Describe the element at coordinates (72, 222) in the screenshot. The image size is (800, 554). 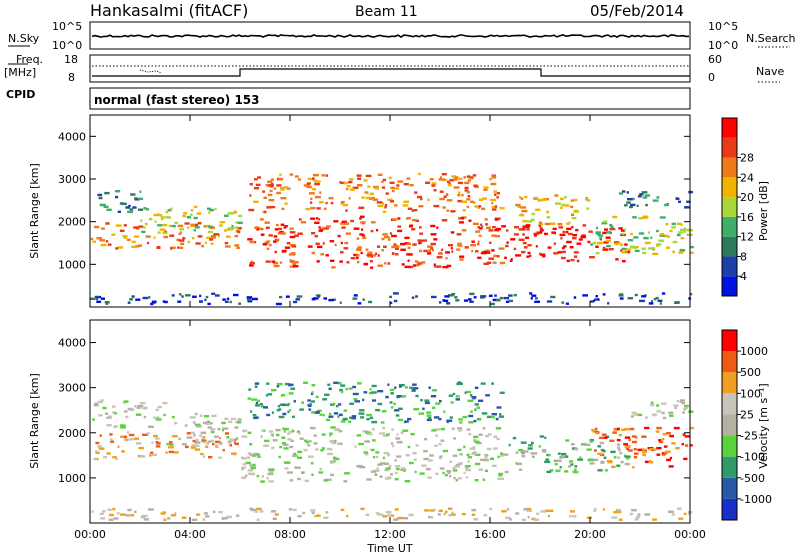
I see `power-y-tick-label: 2000` at that location.